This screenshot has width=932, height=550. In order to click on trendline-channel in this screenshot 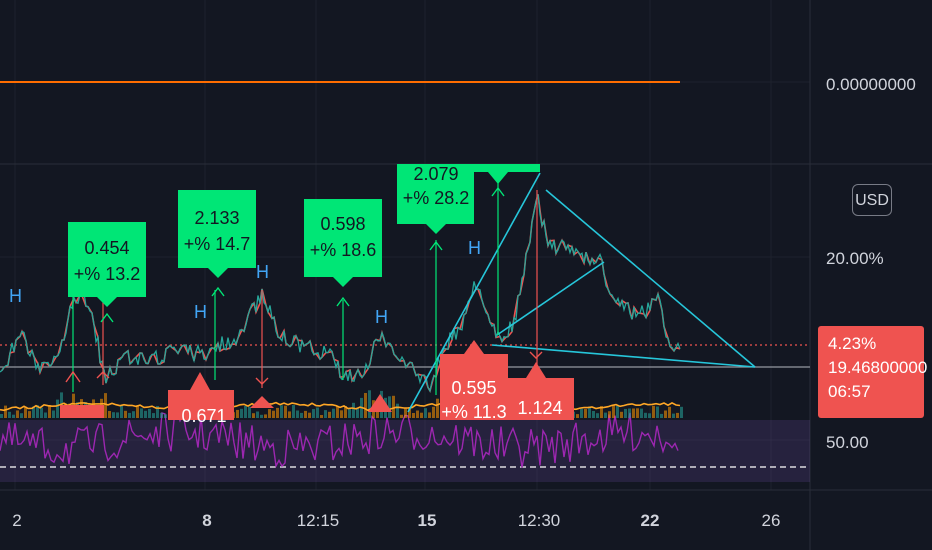, I will do `click(550, 298)`.